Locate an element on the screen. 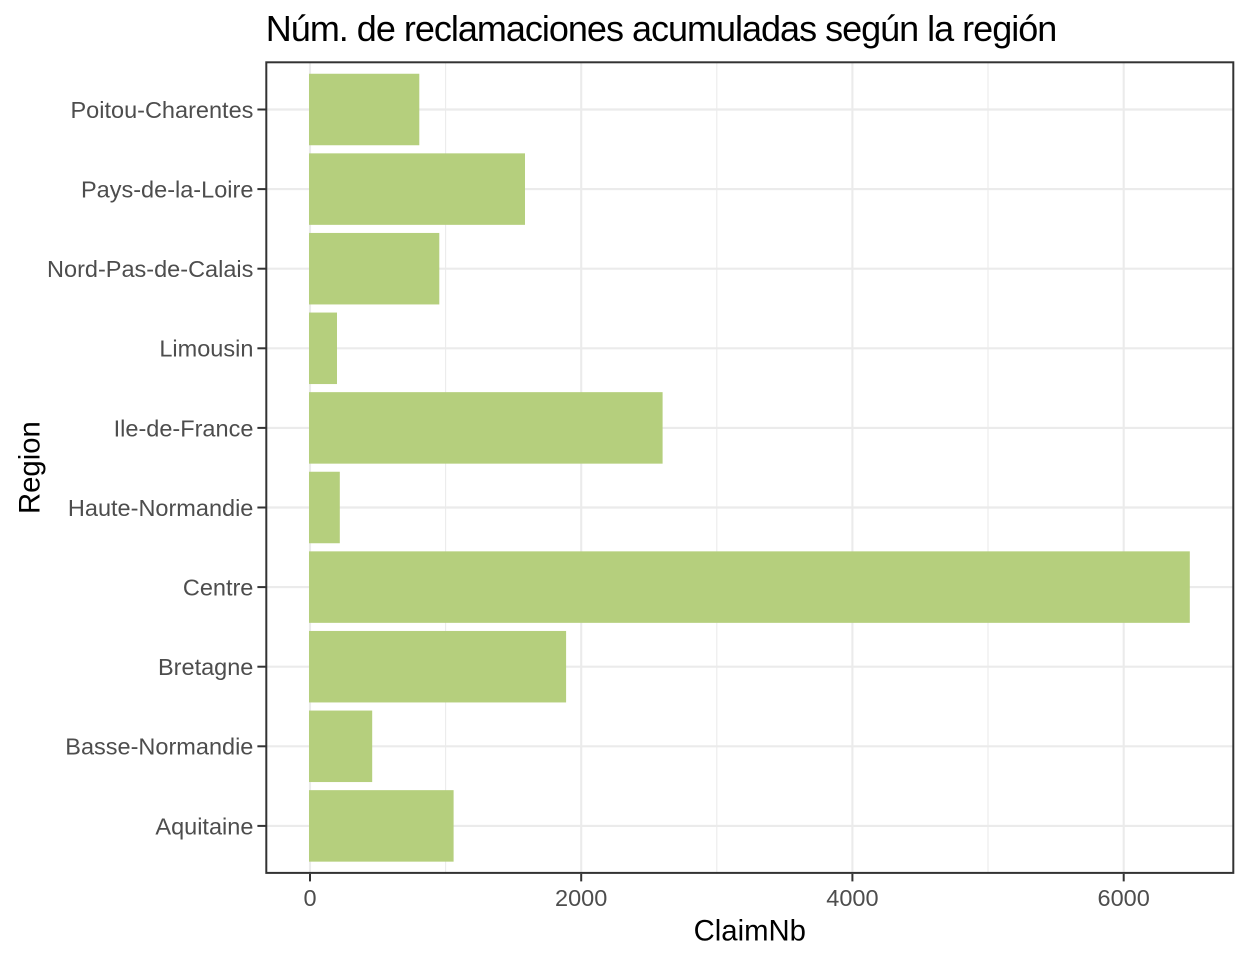  svg-text: Pays-de-la-Loire is located at coordinates (167, 190).